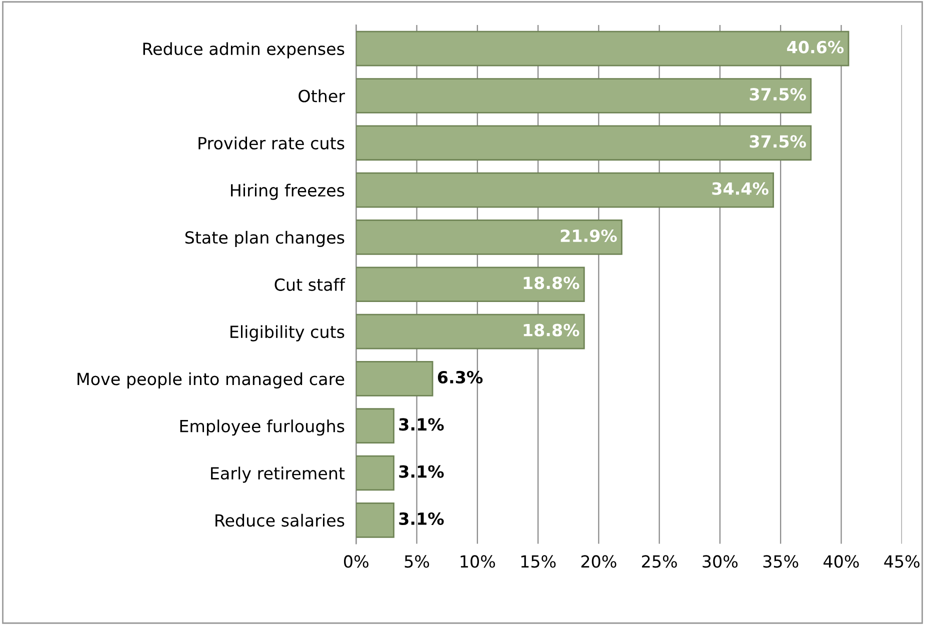 The height and width of the screenshot is (625, 925). I want to click on y-tick-label: Move people into managed care, so click(211, 380).